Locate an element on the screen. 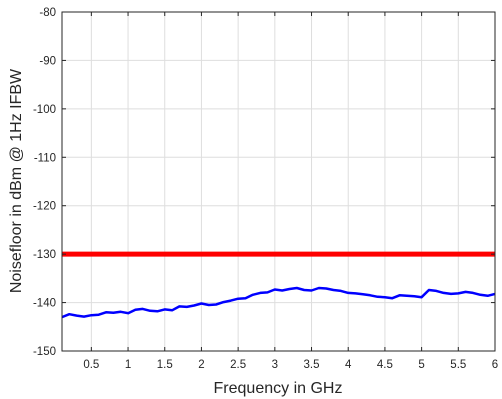 This screenshot has height=399, width=502. x-tick-label: 3 is located at coordinates (275, 365).